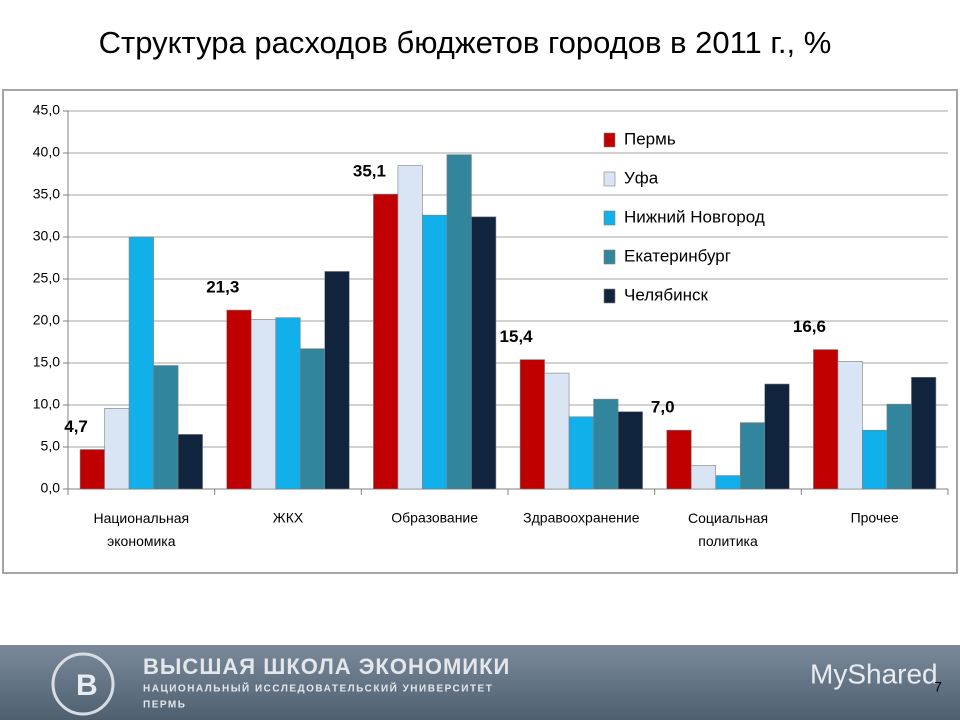 Image resolution: width=960 pixels, height=725 pixels. What do you see at coordinates (728, 529) in the screenshot?
I see `x-tick-label: Социальная политика` at bounding box center [728, 529].